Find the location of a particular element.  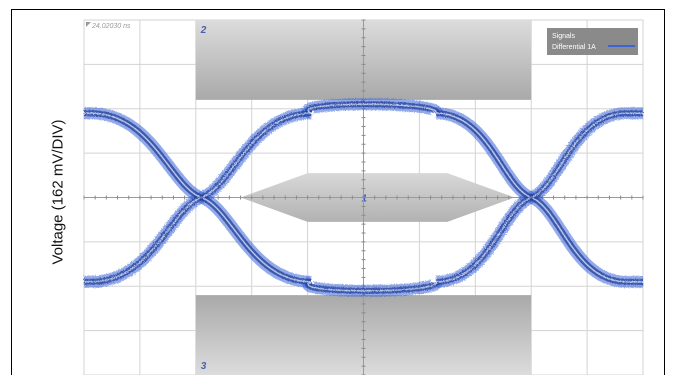

legend-box is located at coordinates (592, 41).